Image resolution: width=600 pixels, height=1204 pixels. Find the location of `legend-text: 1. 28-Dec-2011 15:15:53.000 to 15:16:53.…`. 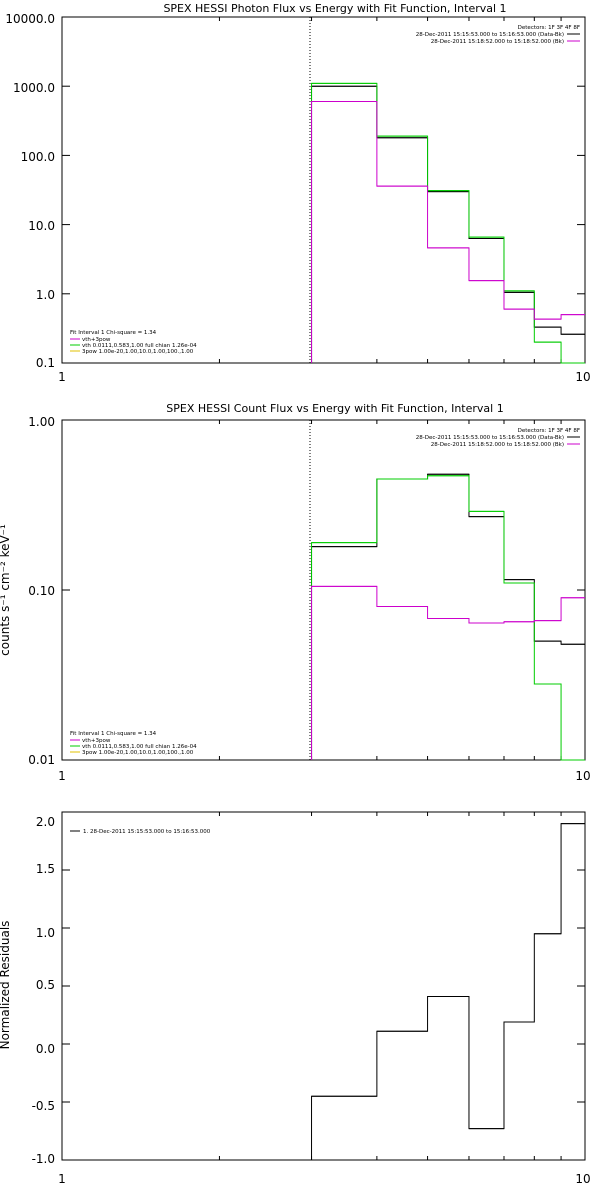

legend-text: 1. 28-Dec-2011 15:15:53.000 to 15:16:53.… is located at coordinates (147, 832).